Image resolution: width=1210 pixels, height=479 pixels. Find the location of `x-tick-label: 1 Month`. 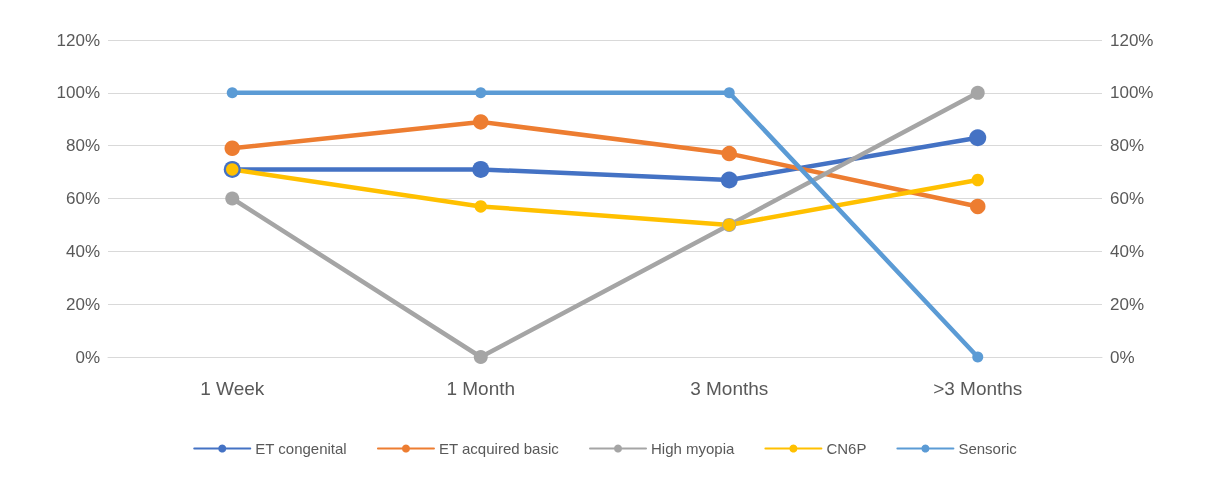

x-tick-label: 1 Month is located at coordinates (481, 388).